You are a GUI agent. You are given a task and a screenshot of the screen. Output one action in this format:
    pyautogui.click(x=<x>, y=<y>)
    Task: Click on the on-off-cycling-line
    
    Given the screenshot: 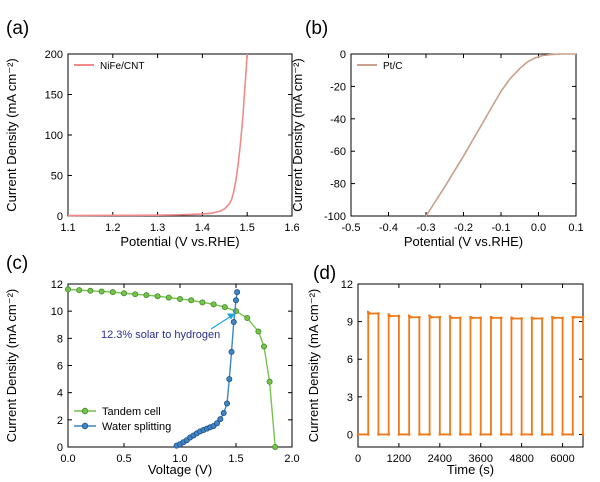 What is the action you would take?
    pyautogui.click(x=471, y=373)
    